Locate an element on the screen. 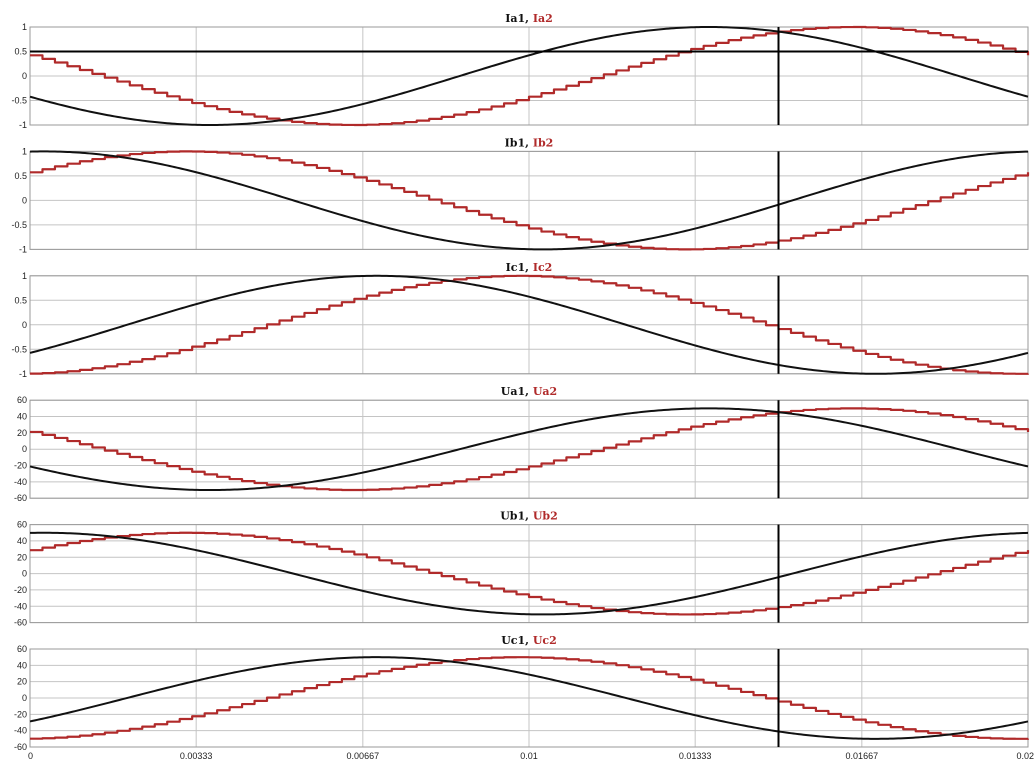 Image resolution: width=1035 pixels, height=767 pixels. panel-title-ib: Ib1, Ib2 is located at coordinates (529, 142).